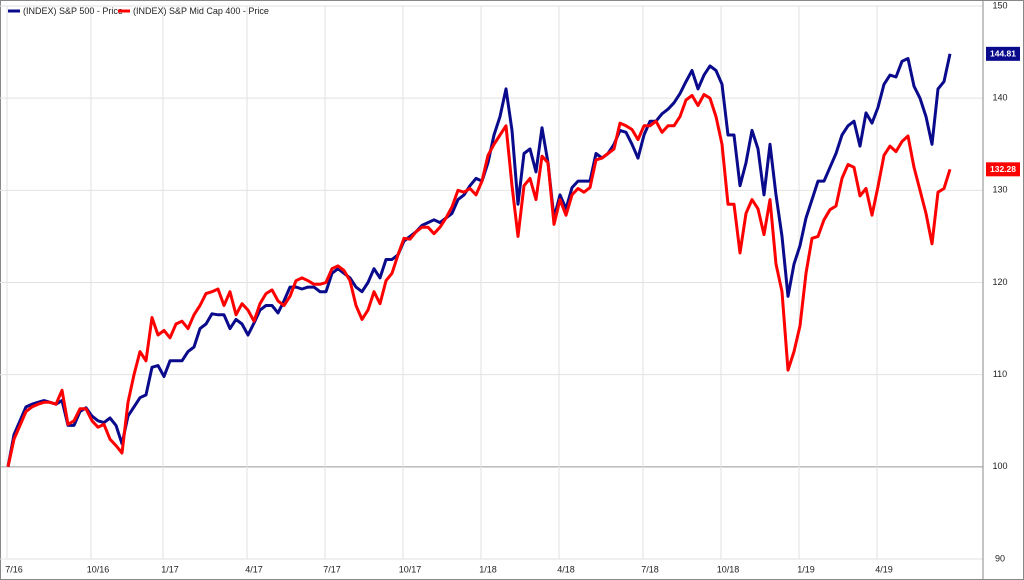 The image size is (1024, 580). Describe the element at coordinates (884, 569) in the screenshot. I see `x-tick-label: 4/19` at that location.